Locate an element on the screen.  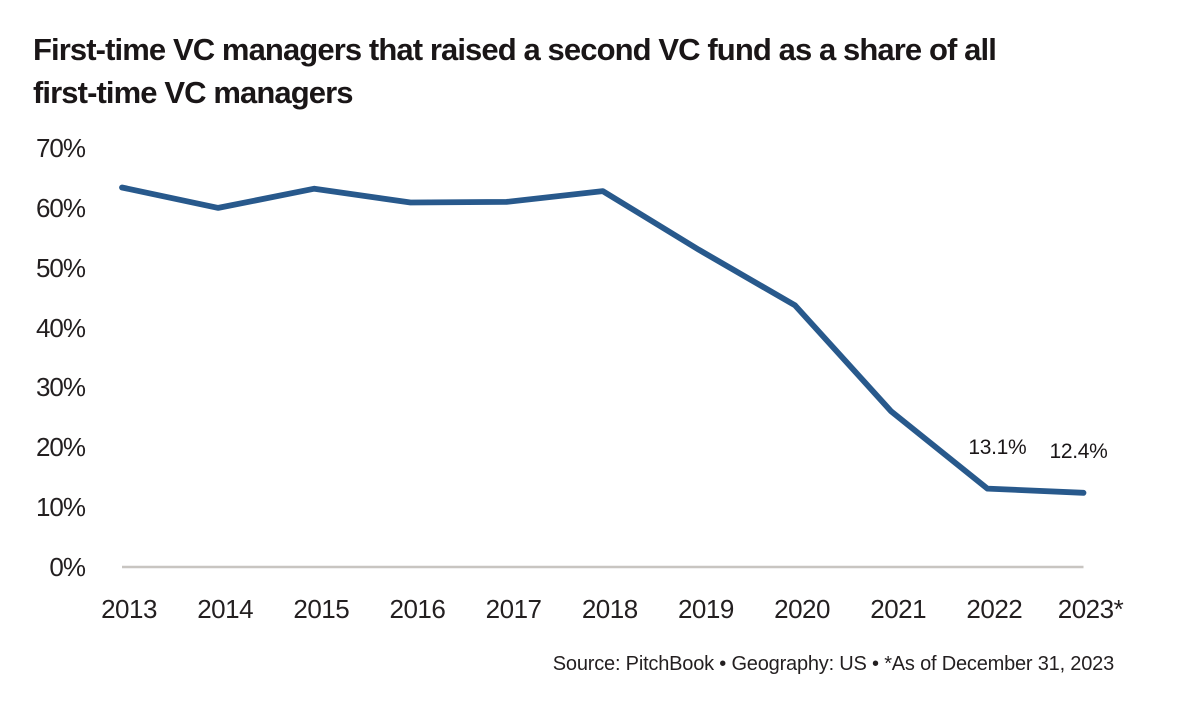
x-tick-label: 2021 is located at coordinates (898, 609).